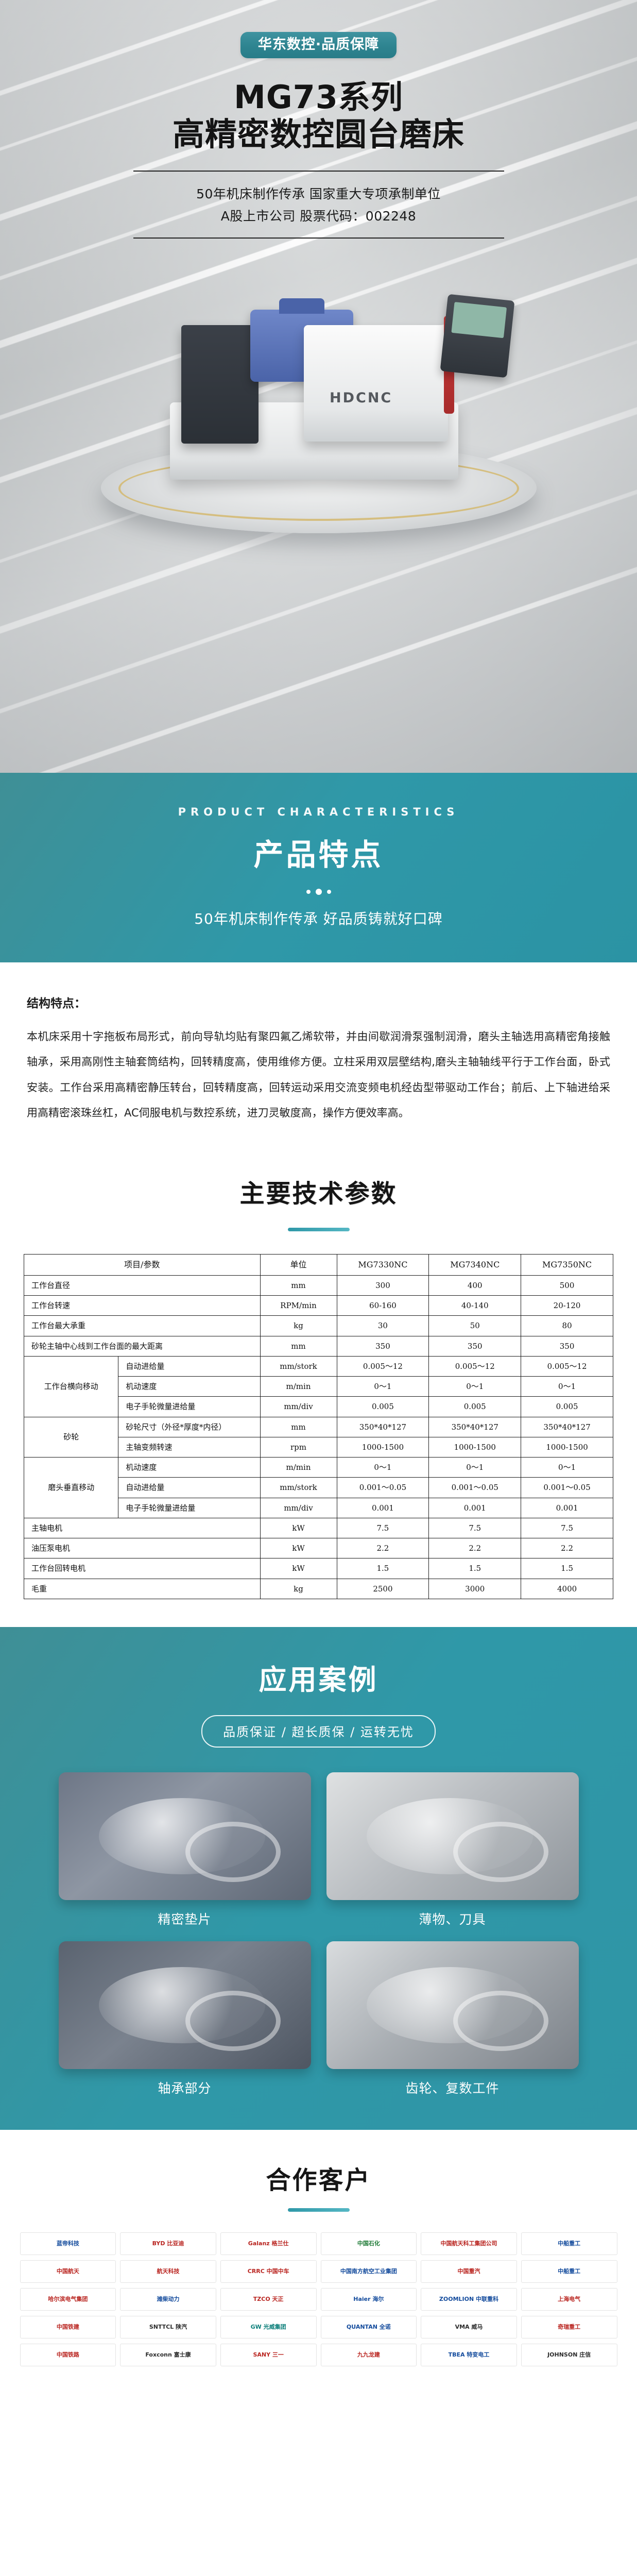 Image resolution: width=637 pixels, height=2576 pixels. I want to click on spec-table-row: 主轴电机 kW 7.5 7.5 7.5, so click(318, 1528).